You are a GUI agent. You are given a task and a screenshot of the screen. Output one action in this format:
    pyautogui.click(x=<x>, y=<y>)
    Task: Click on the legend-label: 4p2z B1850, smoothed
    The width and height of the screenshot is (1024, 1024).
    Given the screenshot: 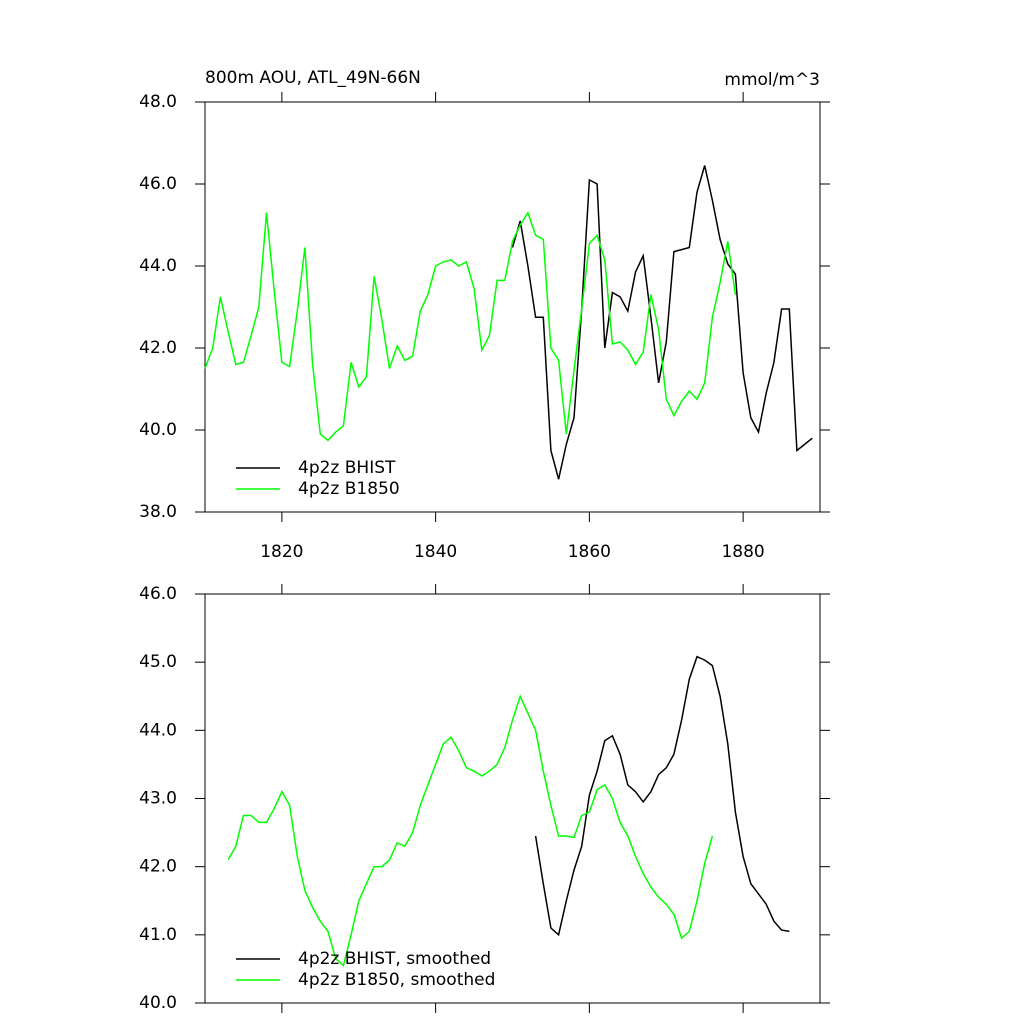 What is the action you would take?
    pyautogui.click(x=396, y=980)
    